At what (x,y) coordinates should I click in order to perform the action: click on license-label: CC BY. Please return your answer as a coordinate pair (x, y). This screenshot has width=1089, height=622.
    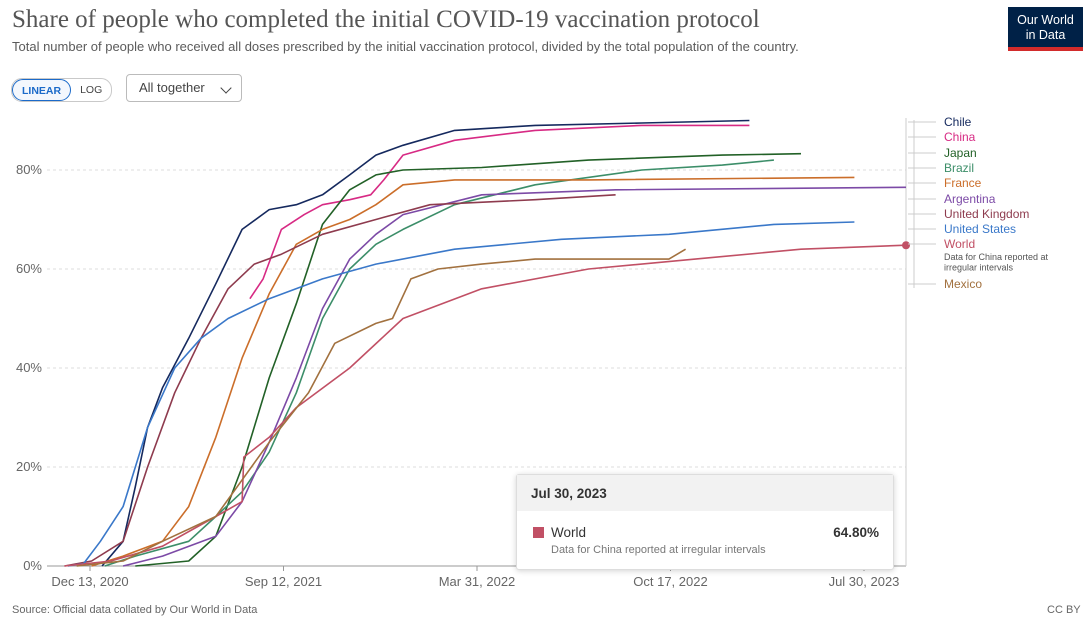
    Looking at the image, I should click on (1064, 610).